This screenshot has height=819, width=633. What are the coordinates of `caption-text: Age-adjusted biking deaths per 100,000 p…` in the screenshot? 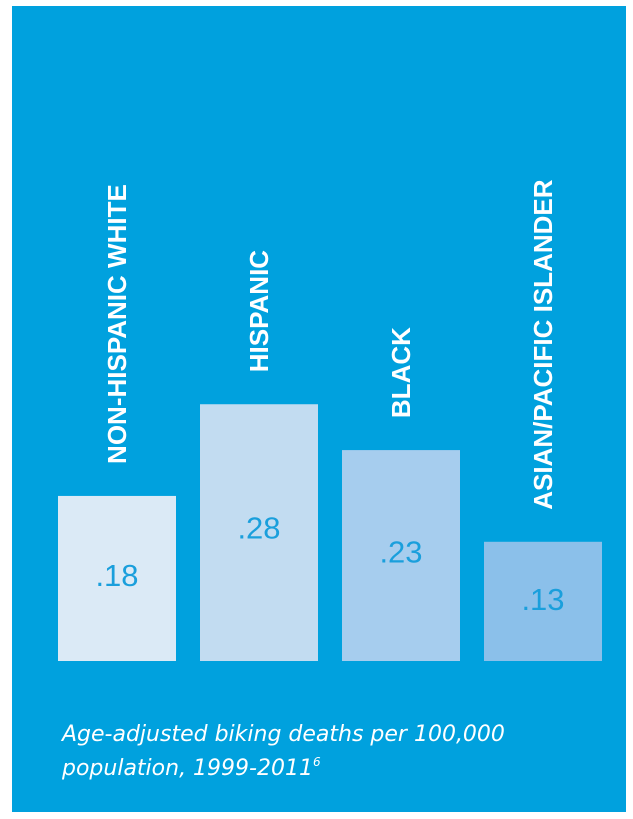 It's located at (283, 751).